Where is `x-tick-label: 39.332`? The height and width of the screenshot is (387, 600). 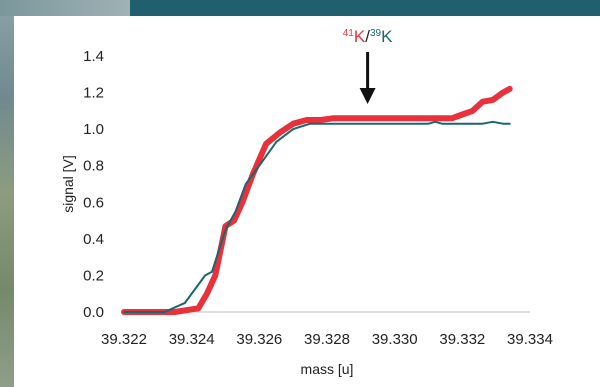
x-tick-label: 39.332 is located at coordinates (462, 339).